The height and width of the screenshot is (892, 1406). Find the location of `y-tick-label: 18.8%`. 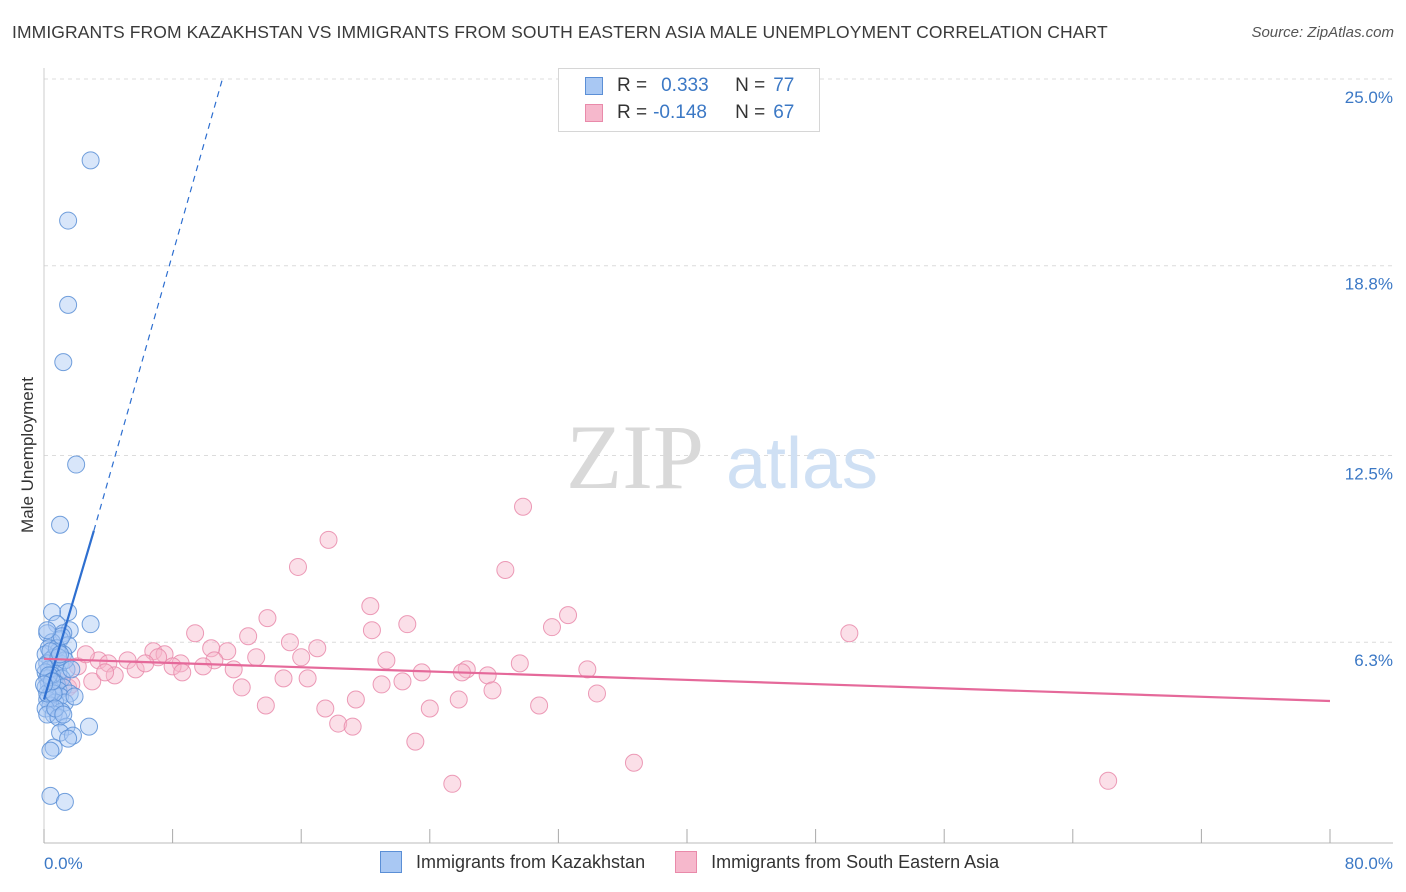

y-tick-label: 18.8% is located at coordinates (1369, 284).